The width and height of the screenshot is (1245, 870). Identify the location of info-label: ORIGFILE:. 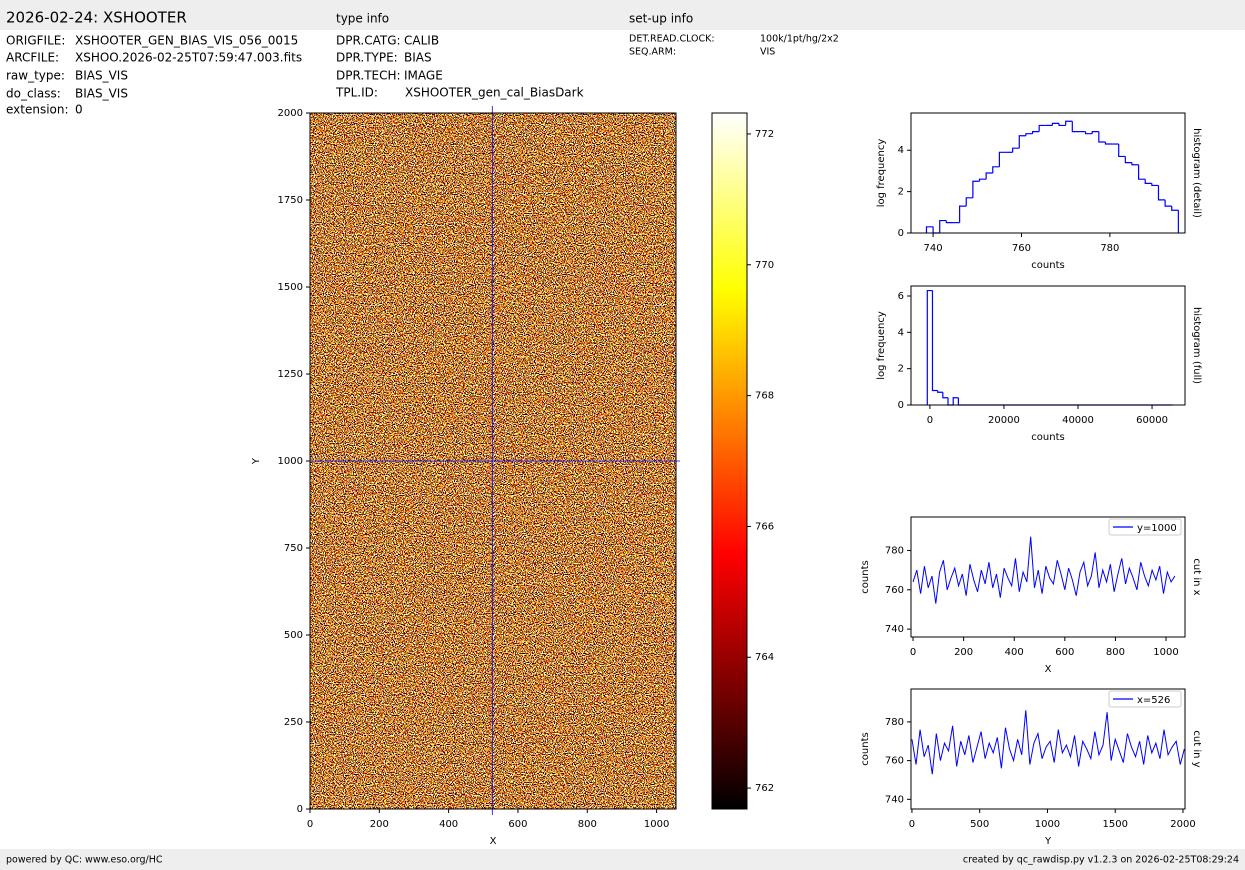
(35, 41).